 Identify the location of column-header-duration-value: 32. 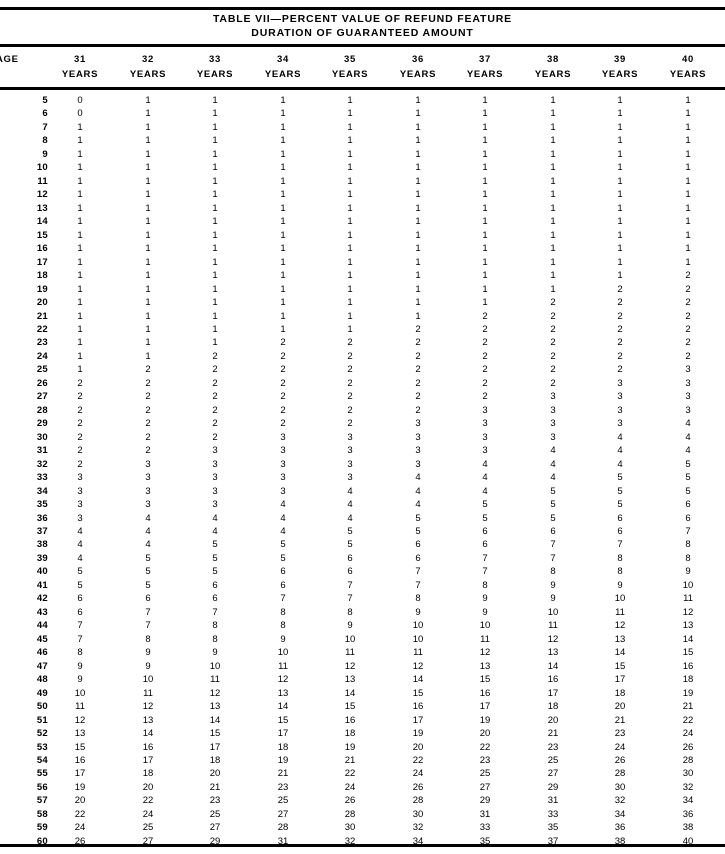
(148, 59).